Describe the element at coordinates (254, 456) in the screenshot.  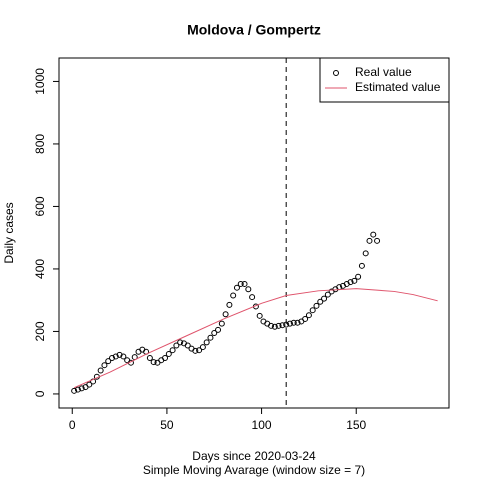
I see `x-axis-label: Days since 2020-03-24` at that location.